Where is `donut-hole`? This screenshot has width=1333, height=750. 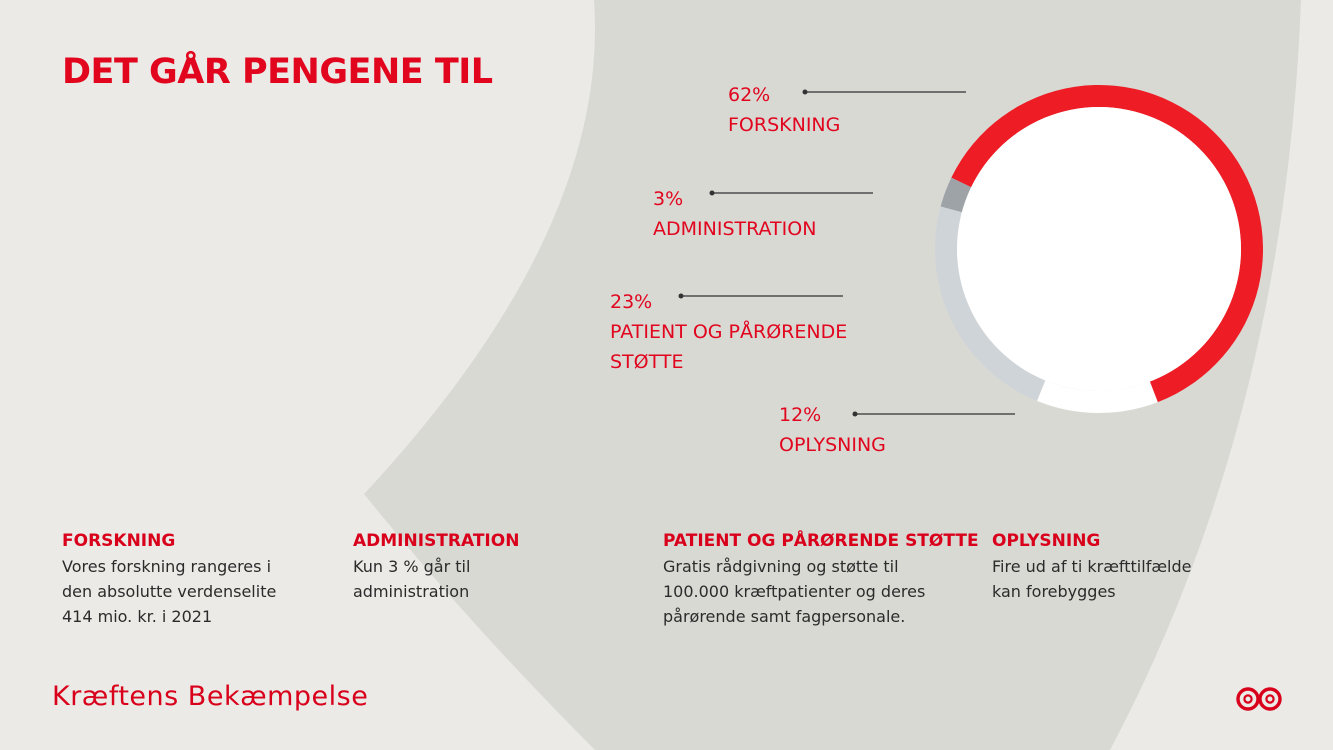
donut-hole is located at coordinates (1099, 249).